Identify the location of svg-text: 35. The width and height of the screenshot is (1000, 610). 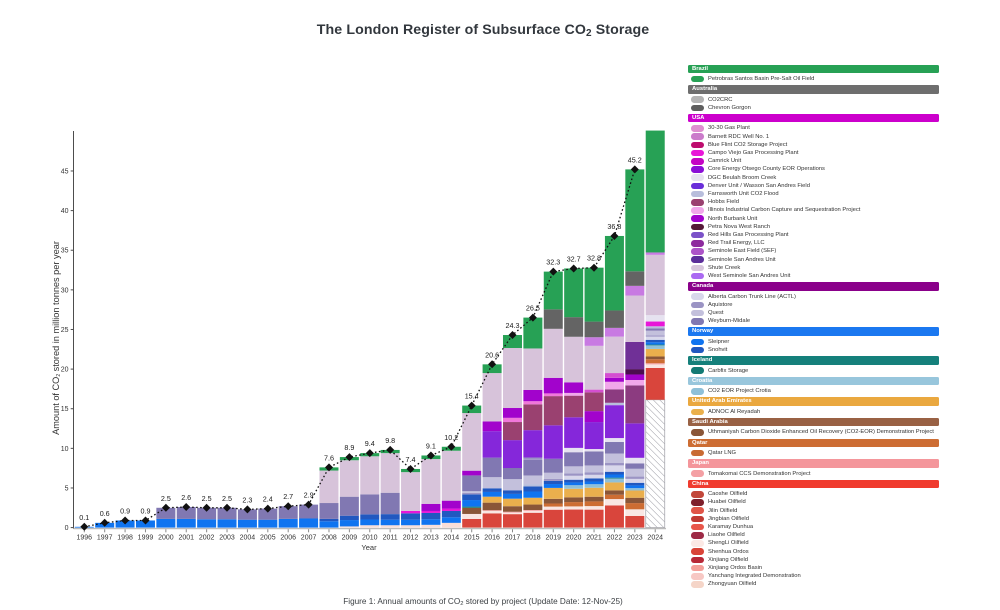
(65, 251).